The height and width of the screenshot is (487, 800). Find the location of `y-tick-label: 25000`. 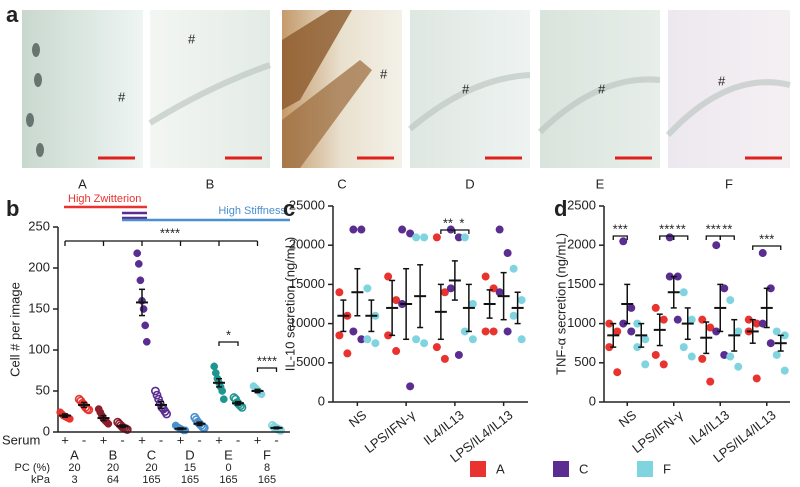

y-tick-label: 25000 is located at coordinates (307, 204).